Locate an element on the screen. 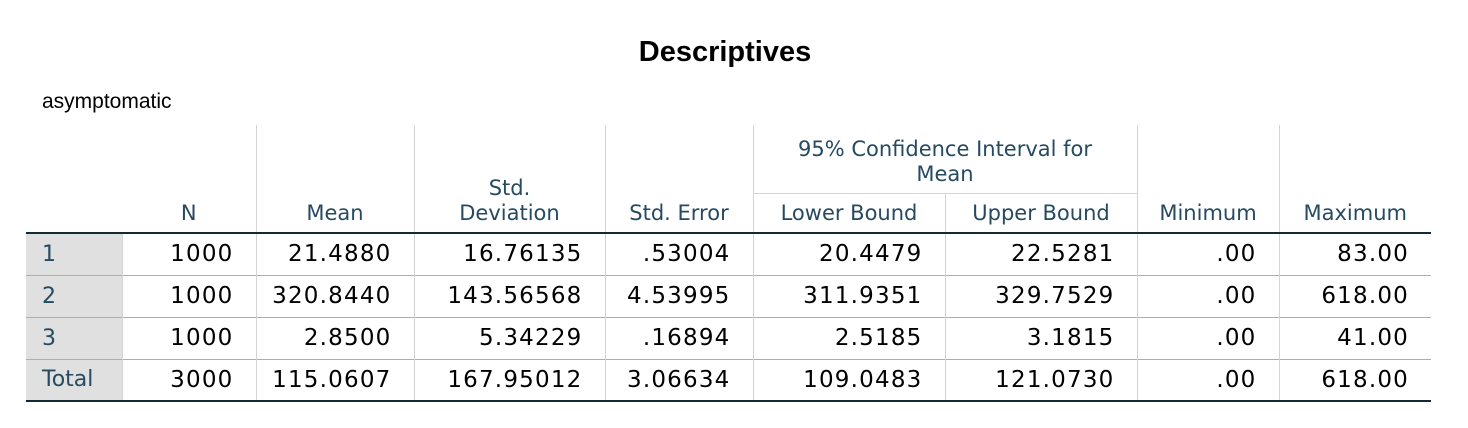  cell-lower-bound: 109.0483 is located at coordinates (848, 380).